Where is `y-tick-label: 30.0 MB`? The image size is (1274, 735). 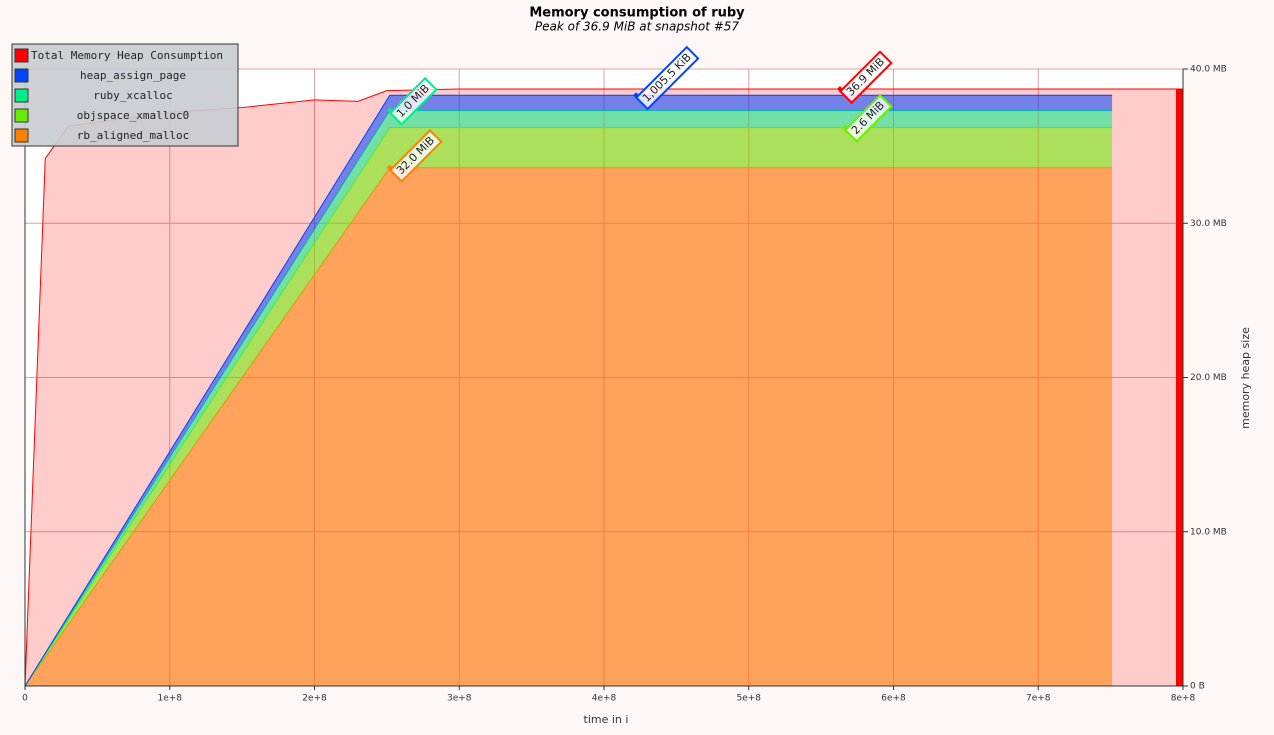
y-tick-label: 30.0 MB is located at coordinates (1208, 224).